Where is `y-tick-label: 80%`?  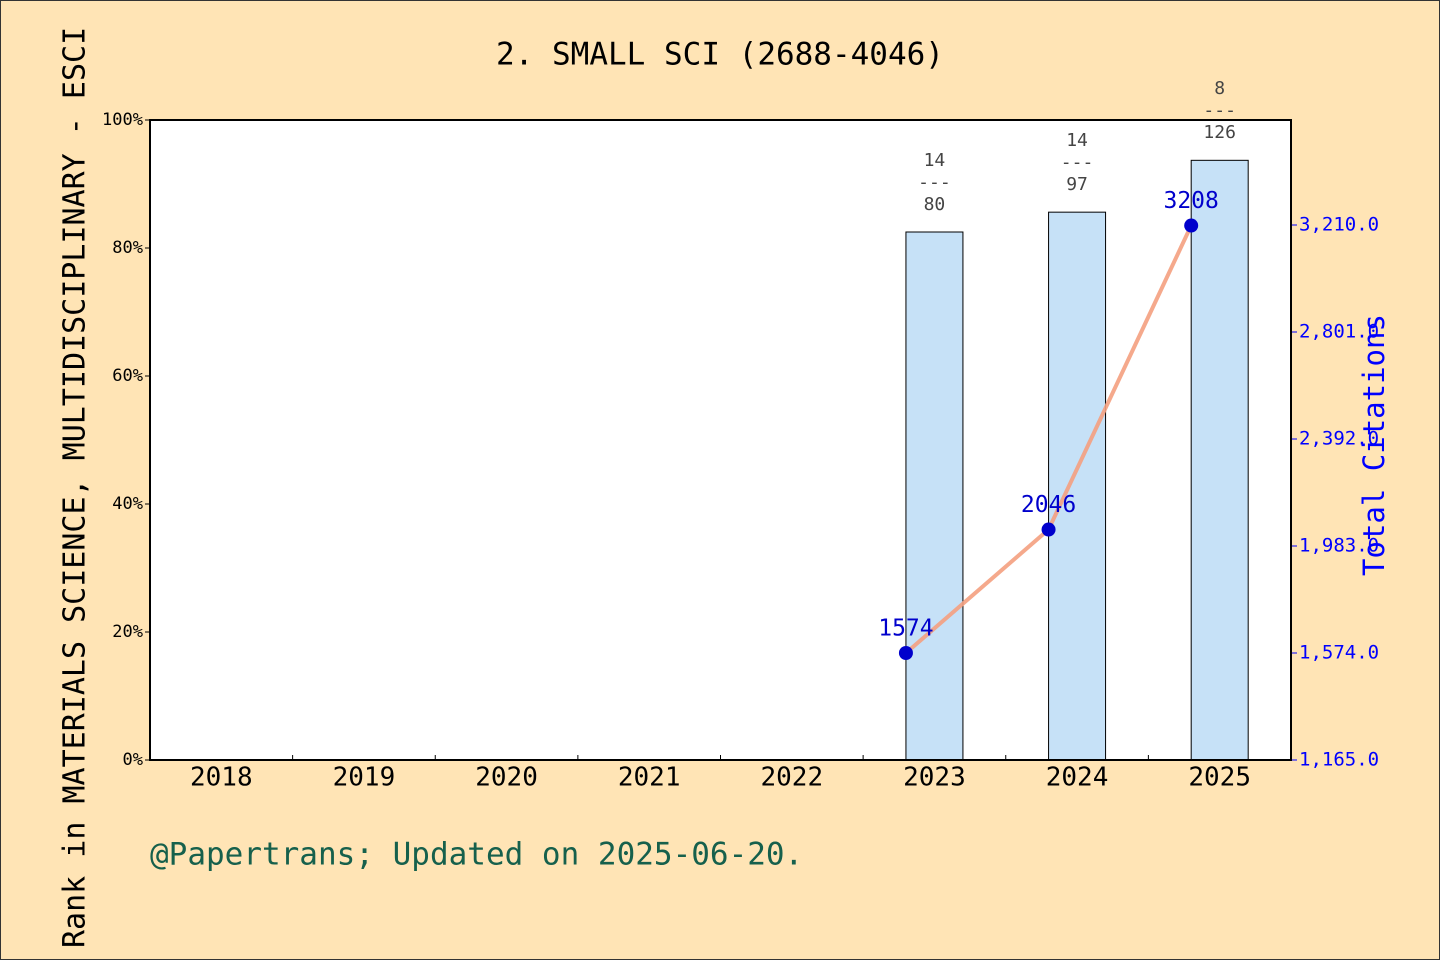 y-tick-label: 80% is located at coordinates (127, 248).